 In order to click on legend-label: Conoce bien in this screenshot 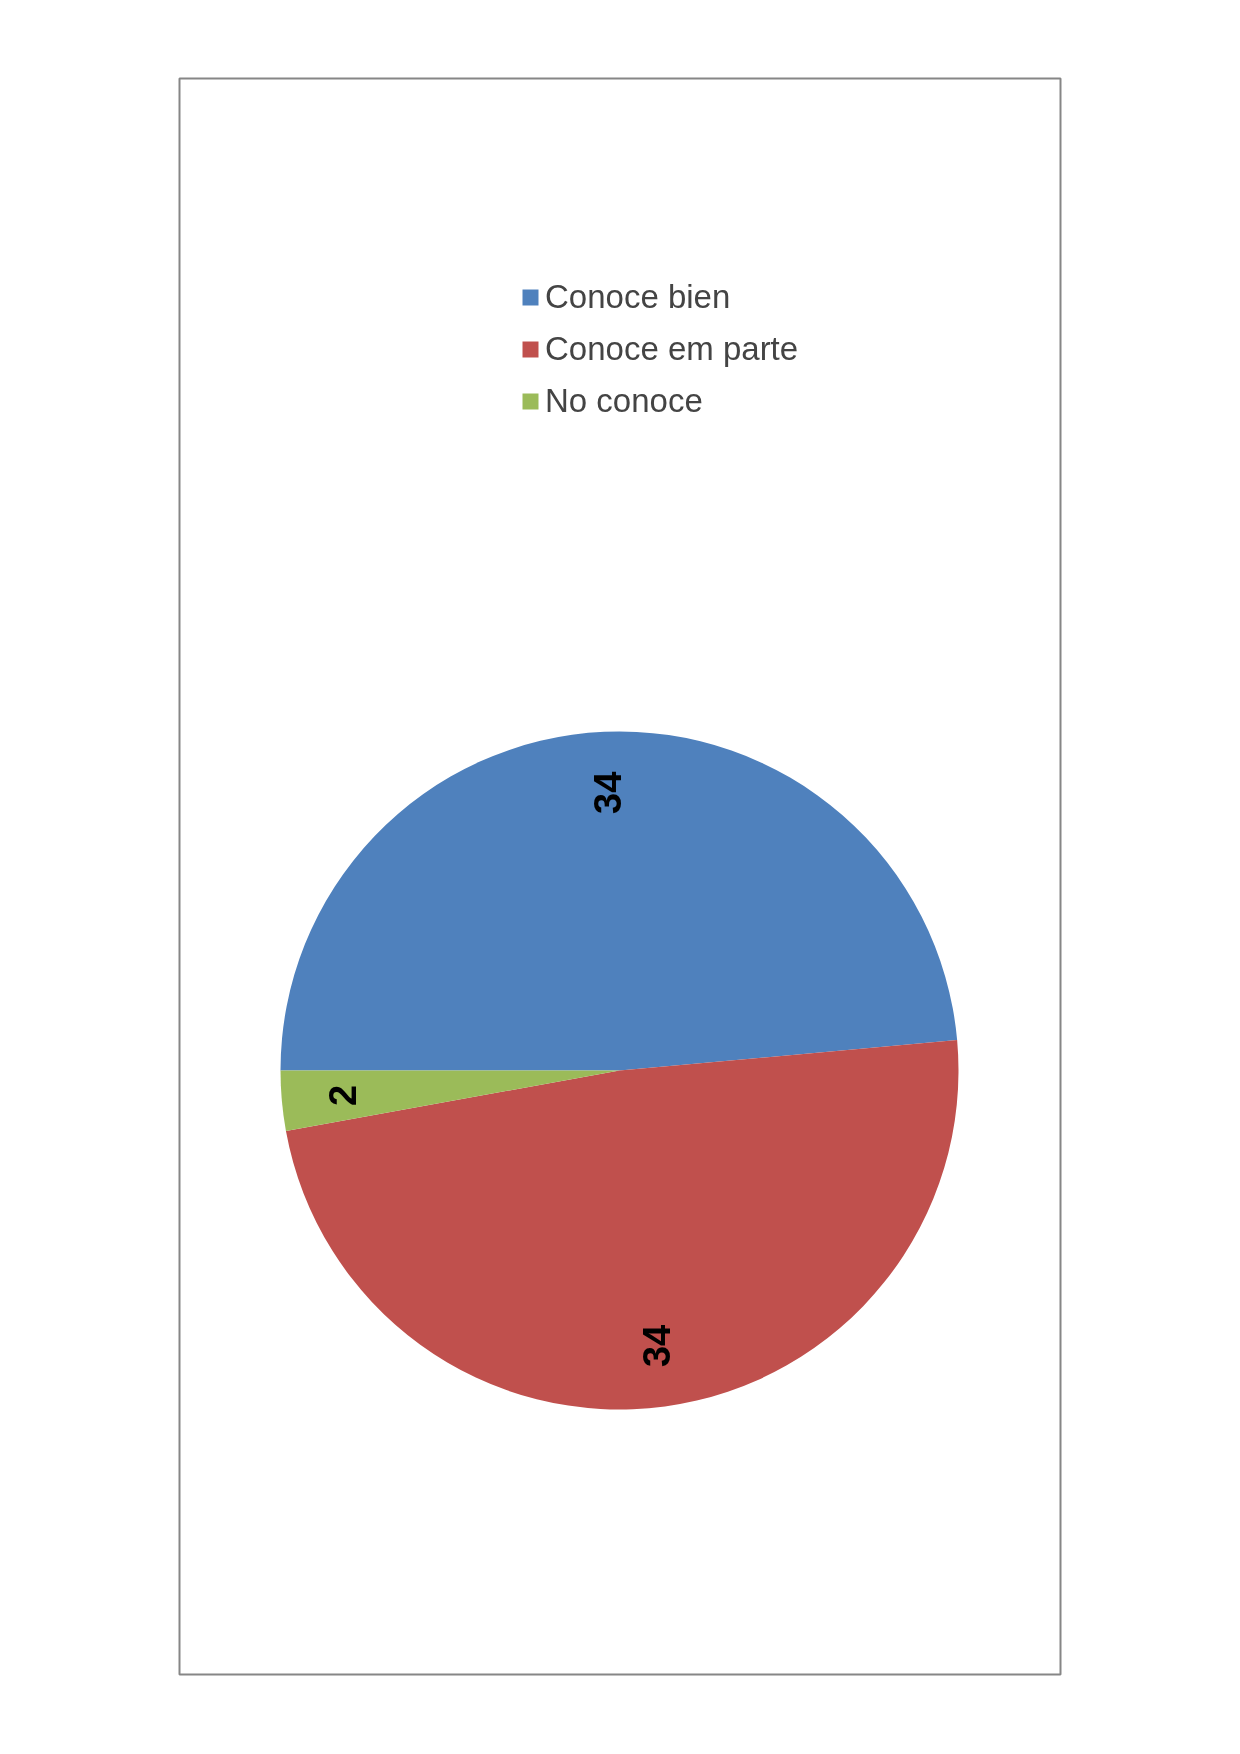, I will do `click(638, 297)`.